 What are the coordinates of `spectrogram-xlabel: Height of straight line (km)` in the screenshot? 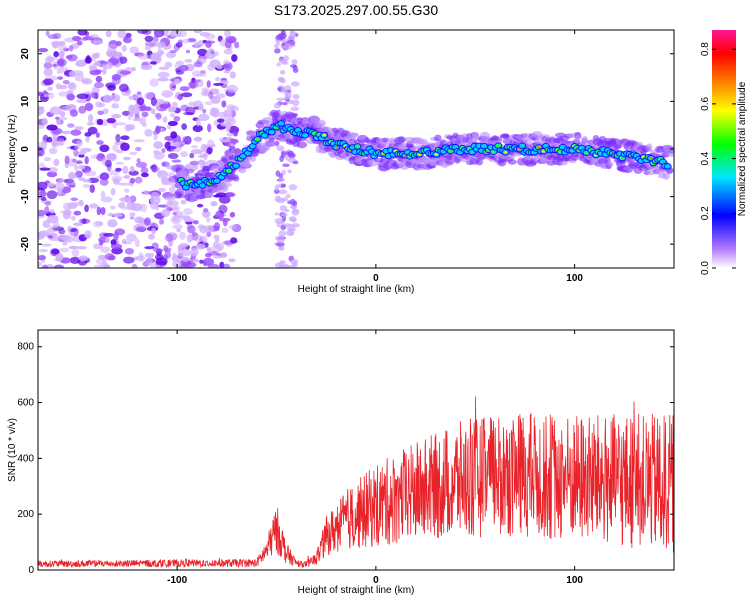 It's located at (356, 289).